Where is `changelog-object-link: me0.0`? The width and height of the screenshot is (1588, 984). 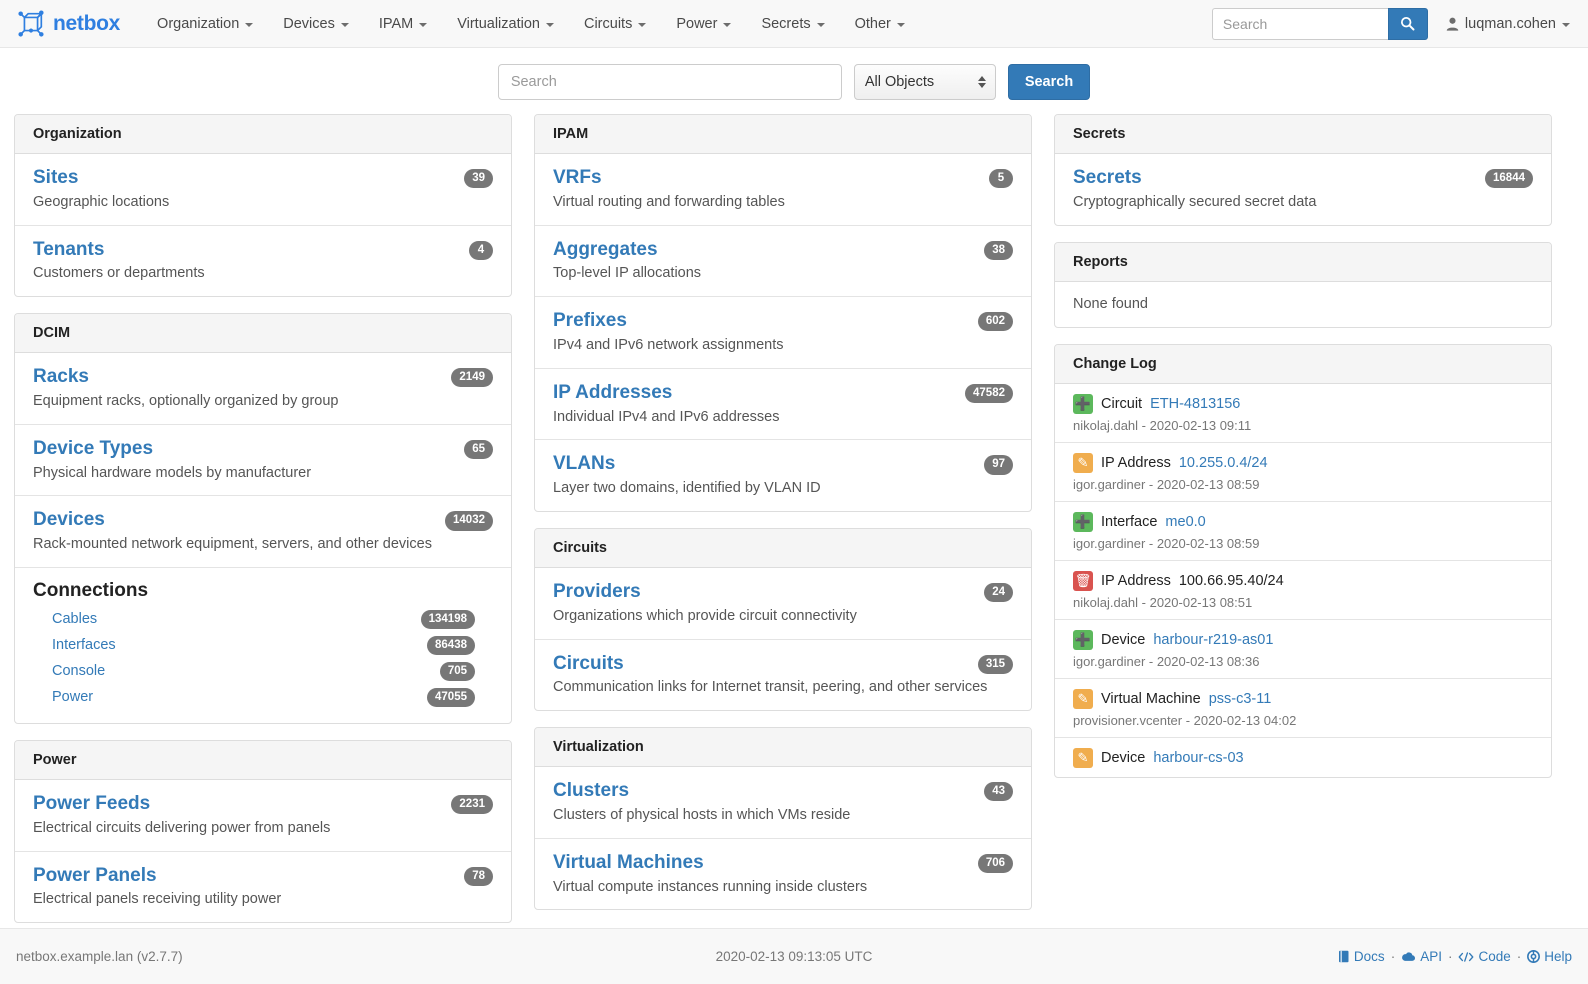
changelog-object-link: me0.0 is located at coordinates (1185, 521).